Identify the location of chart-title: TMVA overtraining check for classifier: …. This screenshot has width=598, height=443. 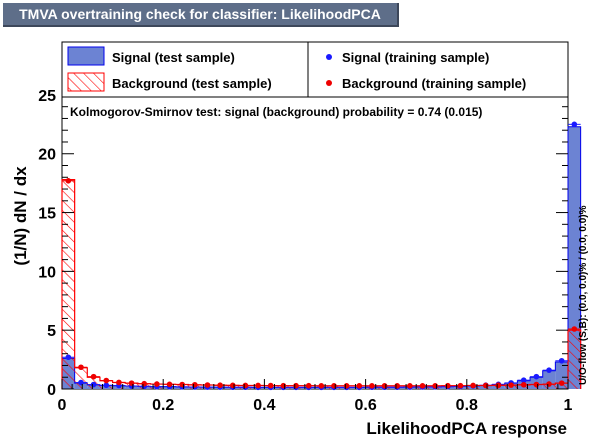
(201, 15).